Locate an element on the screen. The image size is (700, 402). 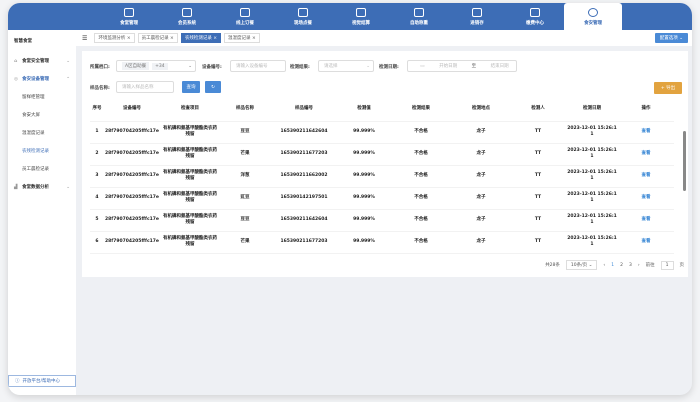
topnav-item: 食堂管理 is located at coordinates (129, 16).